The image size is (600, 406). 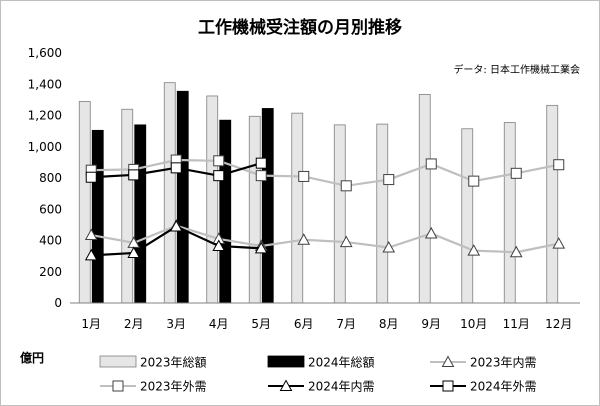 What do you see at coordinates (219, 324) in the screenshot?
I see `x-tick-label: 4月` at bounding box center [219, 324].